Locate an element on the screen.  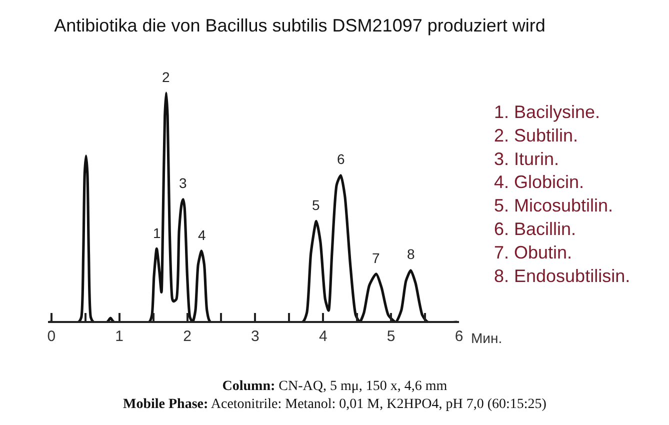
text: Column: CN-AQ, 5 mμ, 150 x, 4,6 mm Mobile Phase: Acetonitrile: Metanol: 0,01 M, K2HPO4, pH 7,0 (60:15:25) is located at coordinates (334, 395).